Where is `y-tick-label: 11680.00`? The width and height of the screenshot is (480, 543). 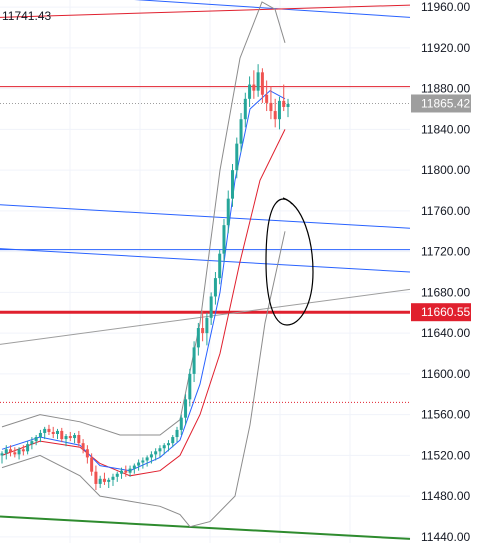 y-tick-label: 11680.00 is located at coordinates (445, 292).